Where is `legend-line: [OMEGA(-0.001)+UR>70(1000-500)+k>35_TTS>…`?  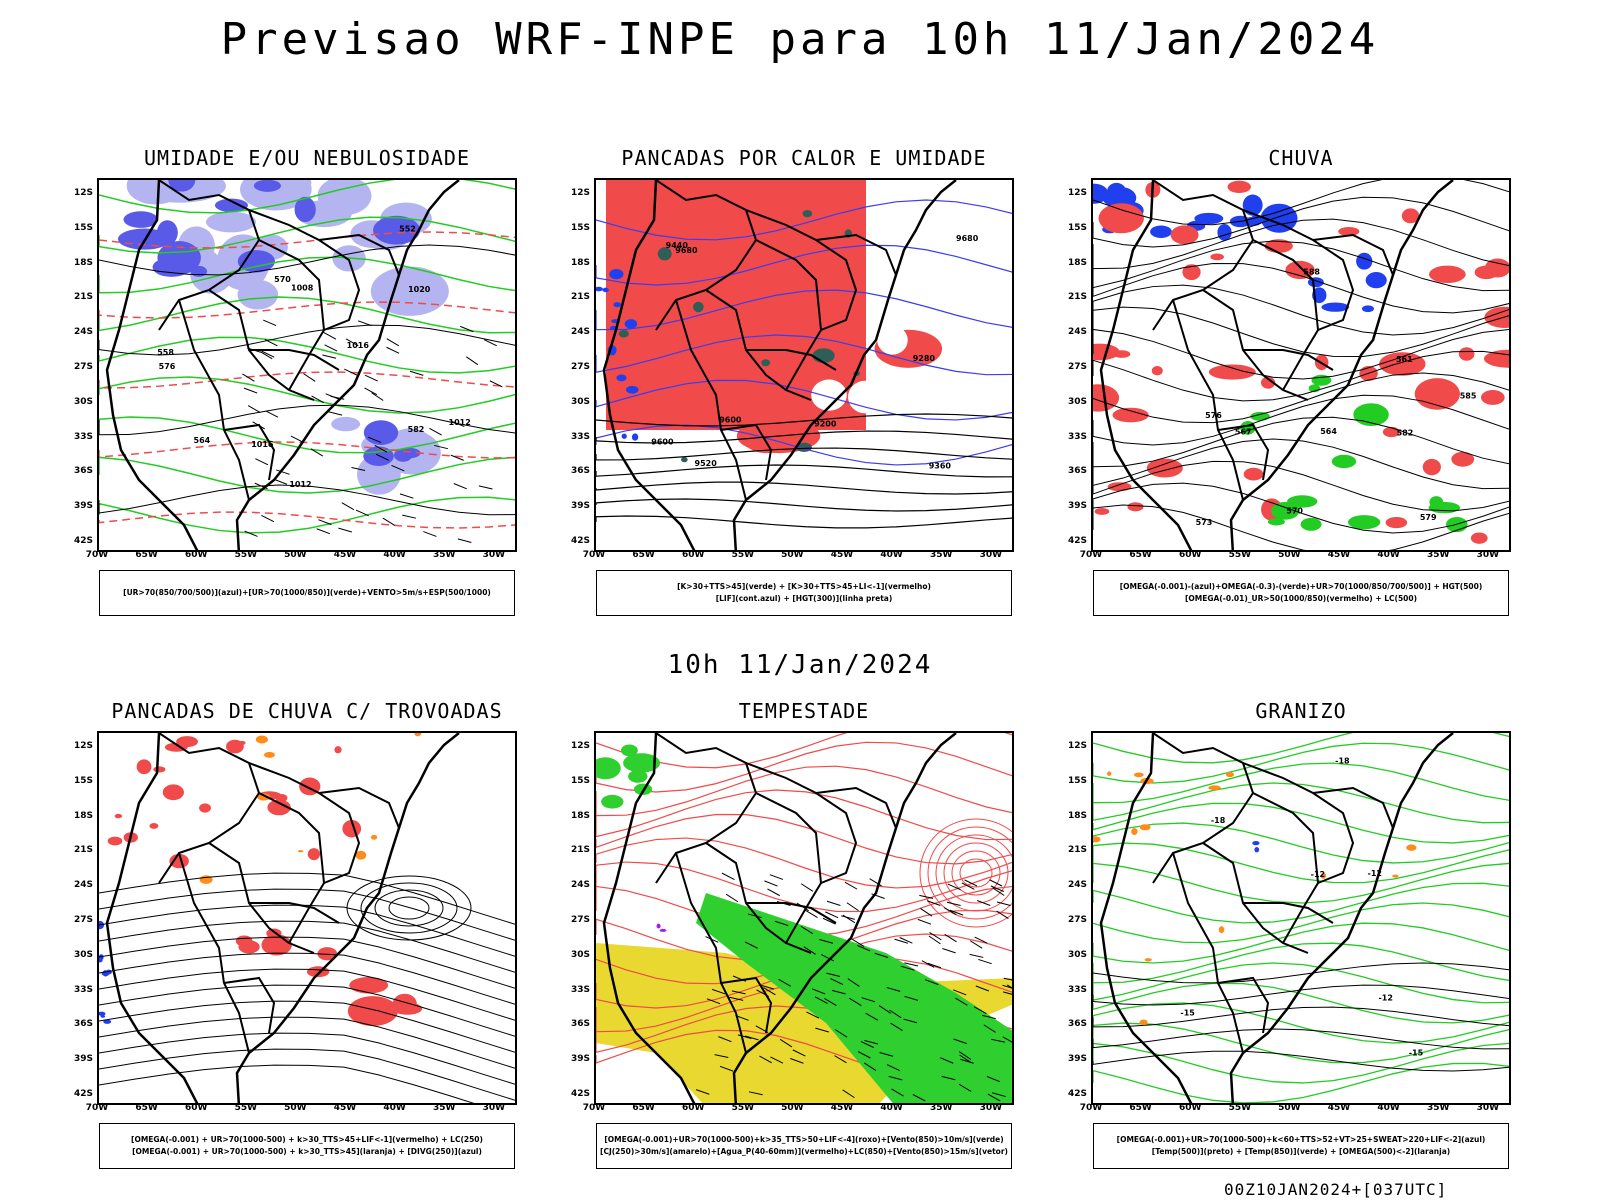
legend-line: [OMEGA(-0.001)+UR>70(1000-500)+k>35_TTS>… is located at coordinates (804, 1139).